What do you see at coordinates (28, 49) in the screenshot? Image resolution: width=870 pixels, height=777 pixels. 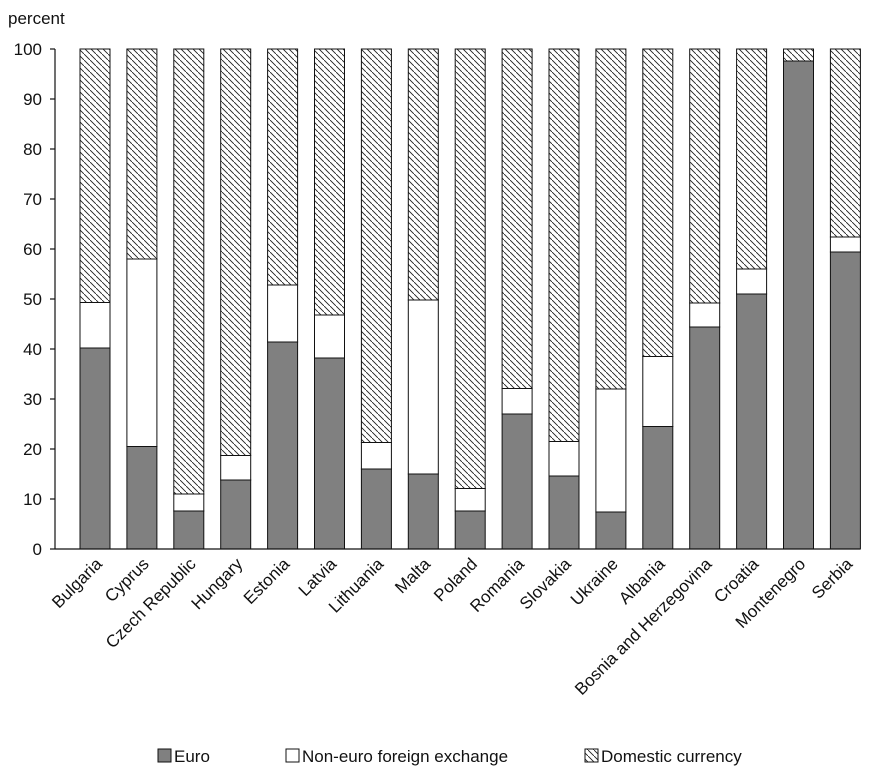 I see `y-tick-label: 100` at bounding box center [28, 49].